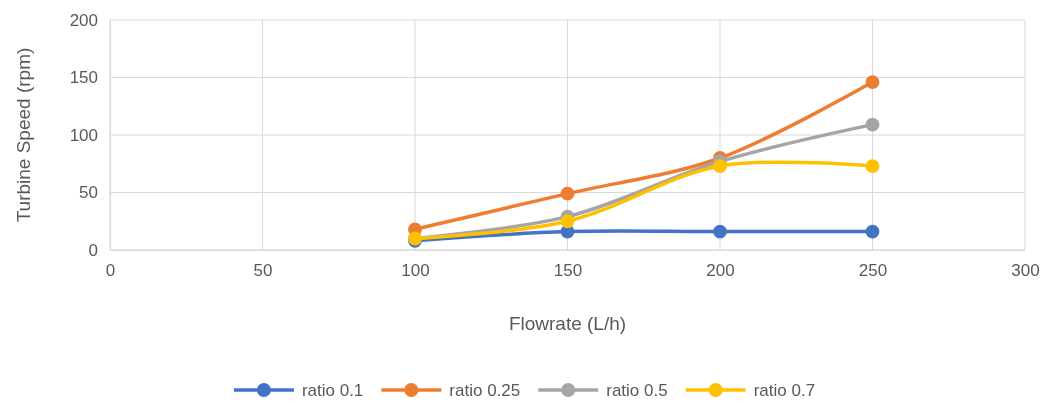  Describe the element at coordinates (873, 271) in the screenshot. I see `x-tick-label: 250` at that location.